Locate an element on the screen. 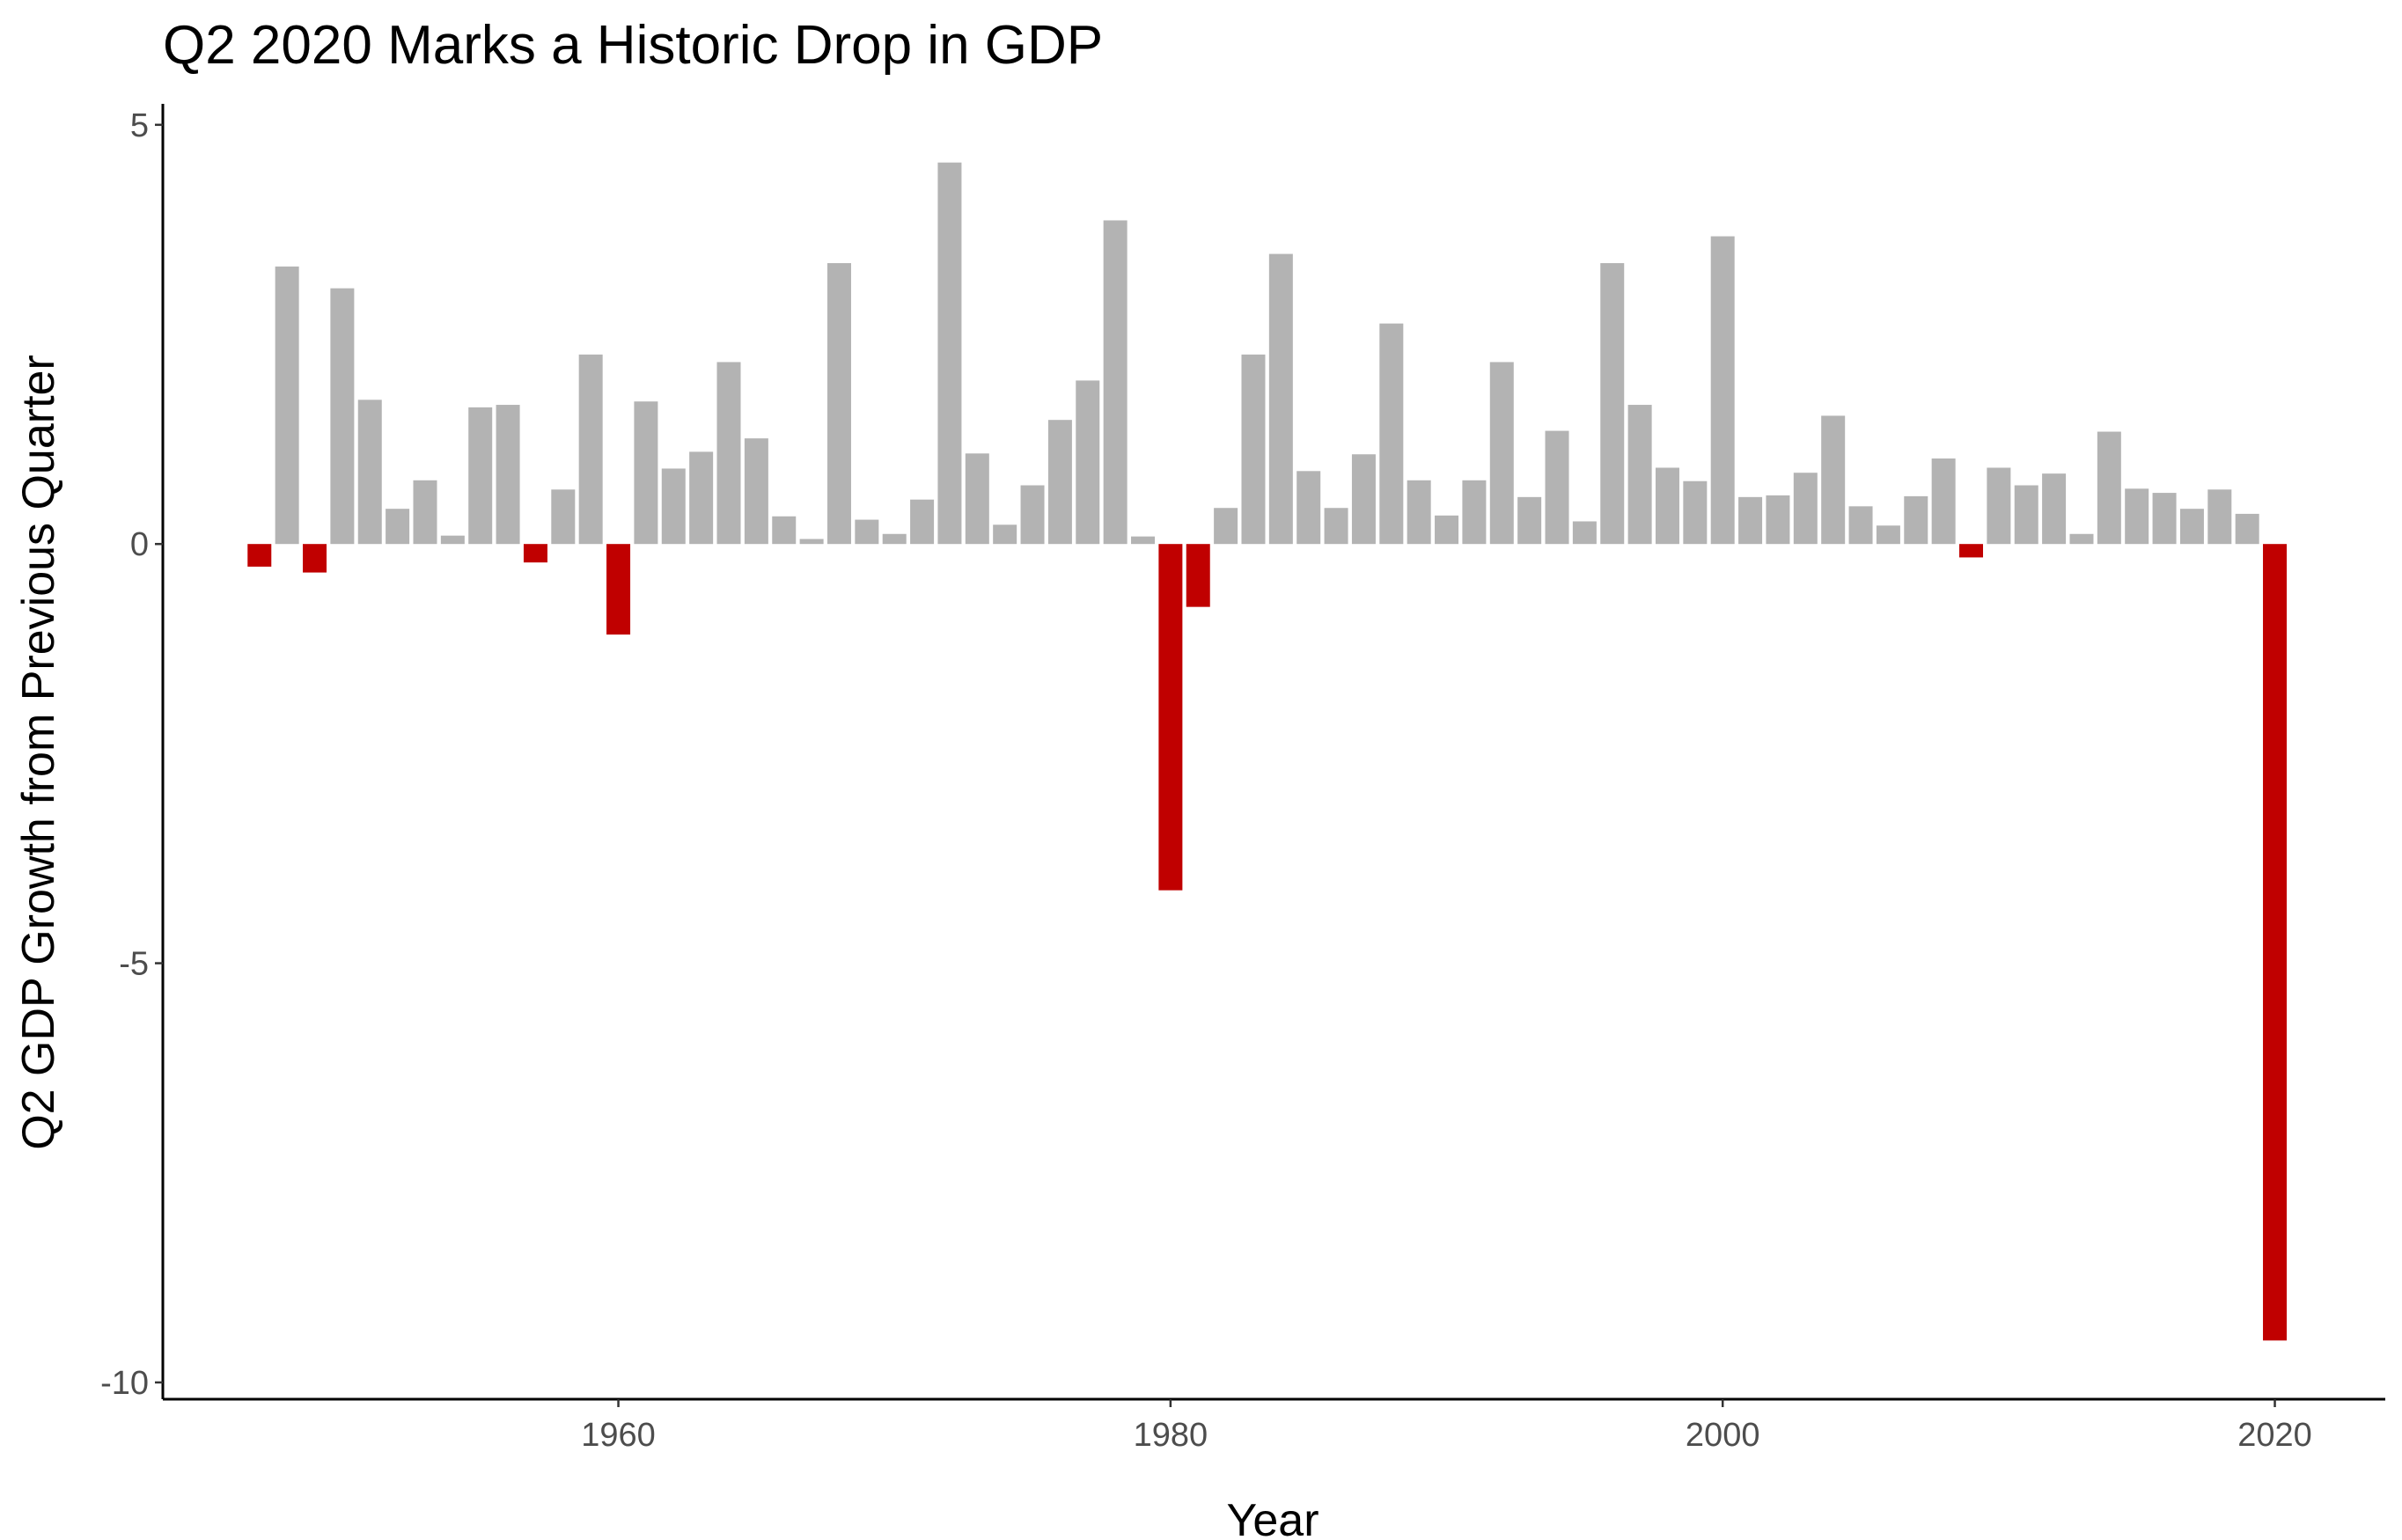 Image resolution: width=2402 pixels, height=1540 pixels. bar-1952 is located at coordinates (398, 527).